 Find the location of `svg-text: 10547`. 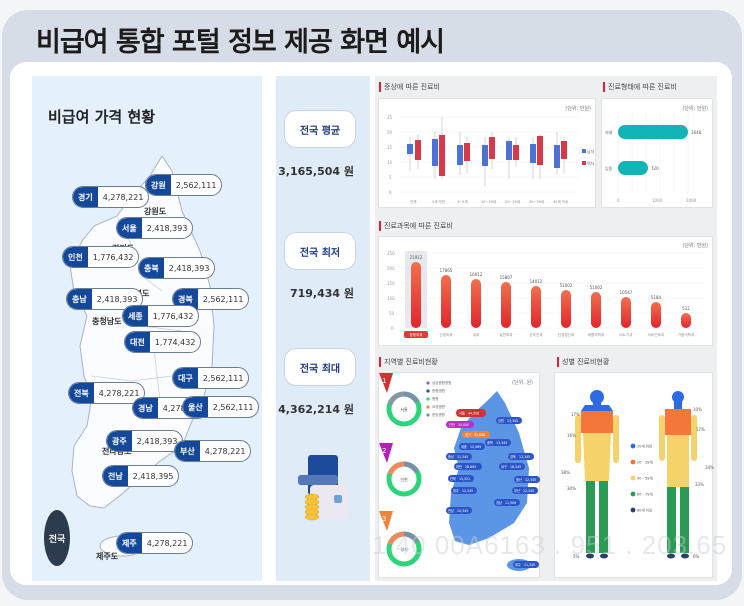

svg-text: 10547 is located at coordinates (626, 292).